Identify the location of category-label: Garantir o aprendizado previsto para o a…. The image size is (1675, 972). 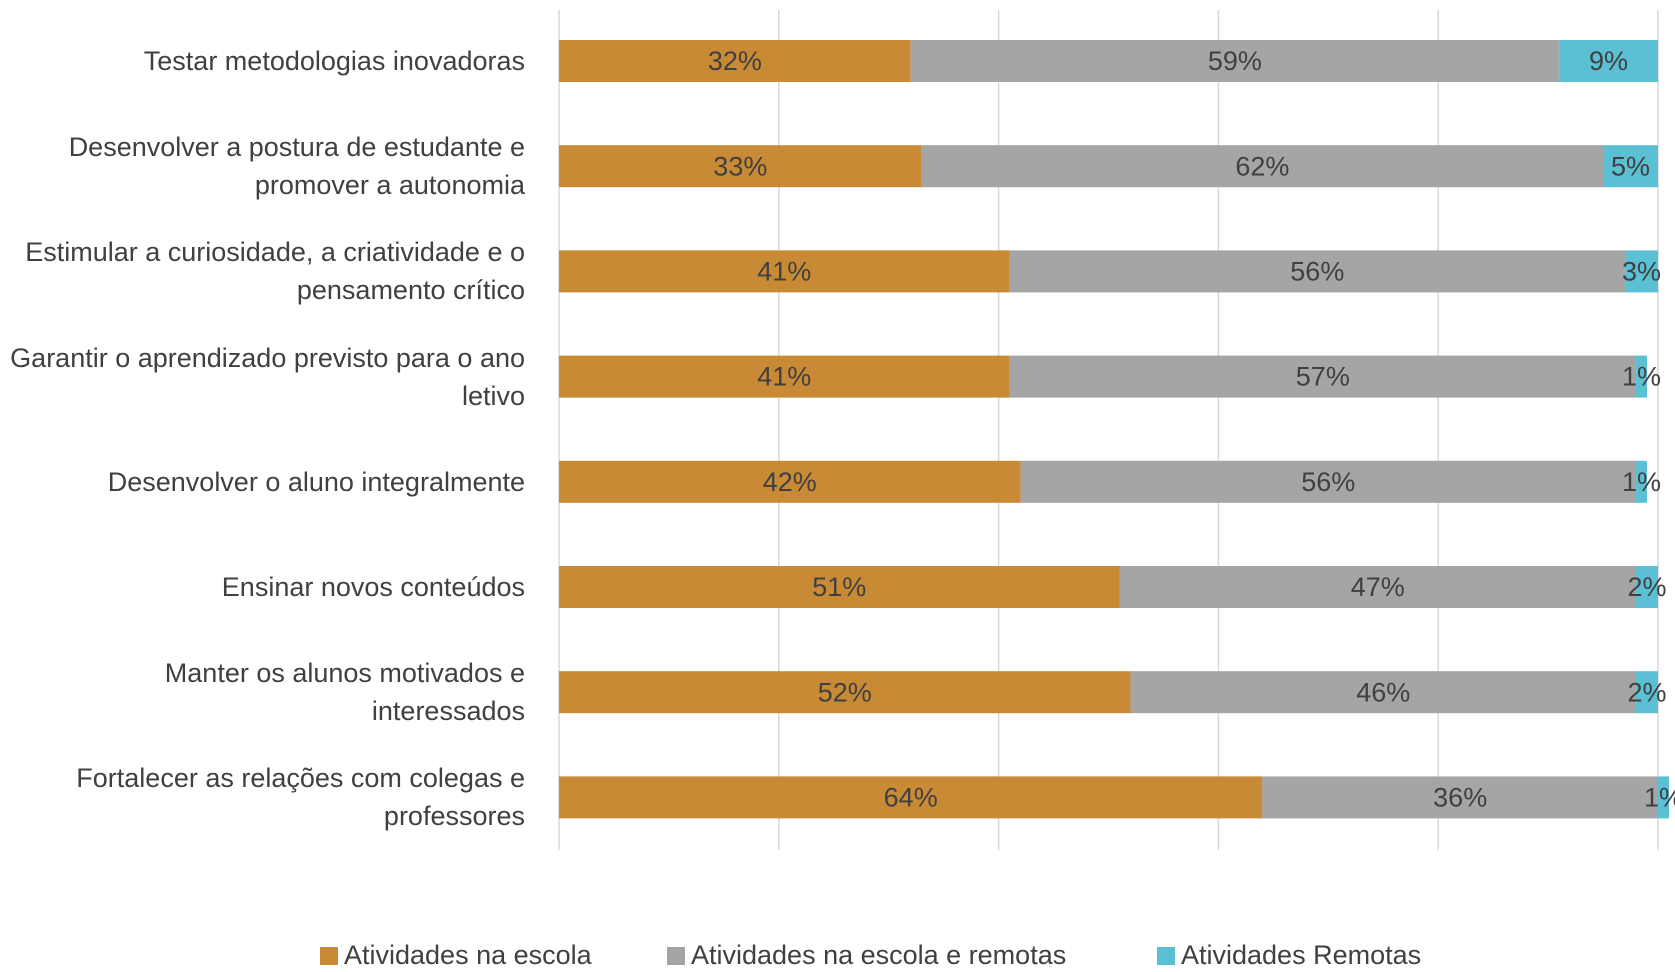
(267, 376).